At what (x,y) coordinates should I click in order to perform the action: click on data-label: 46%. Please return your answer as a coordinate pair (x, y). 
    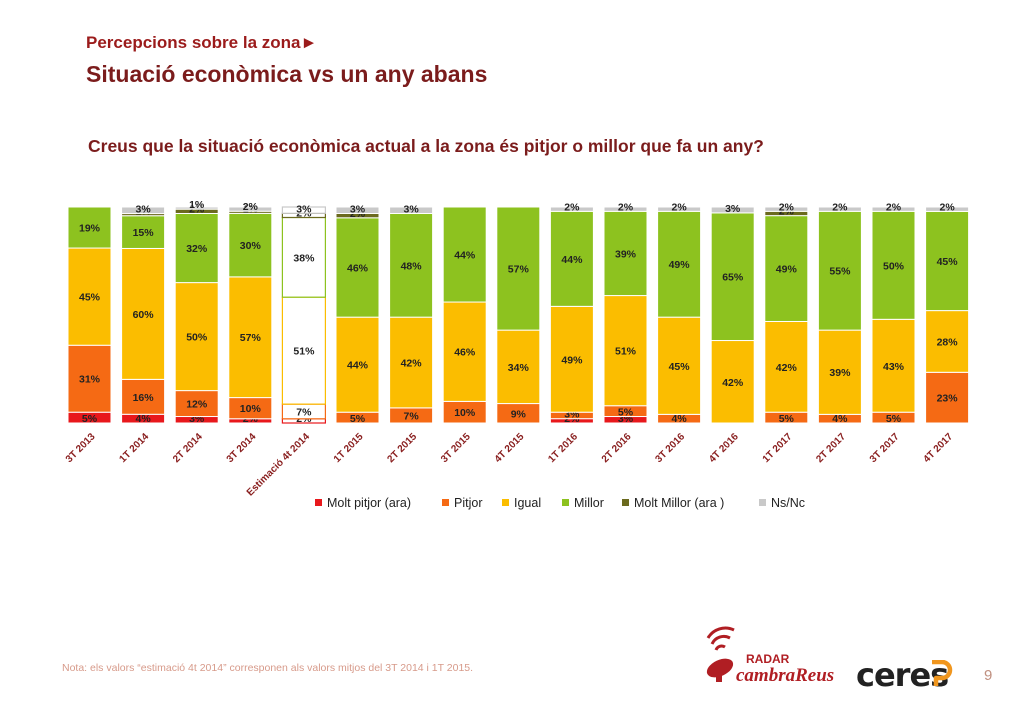
    Looking at the image, I should click on (465, 353).